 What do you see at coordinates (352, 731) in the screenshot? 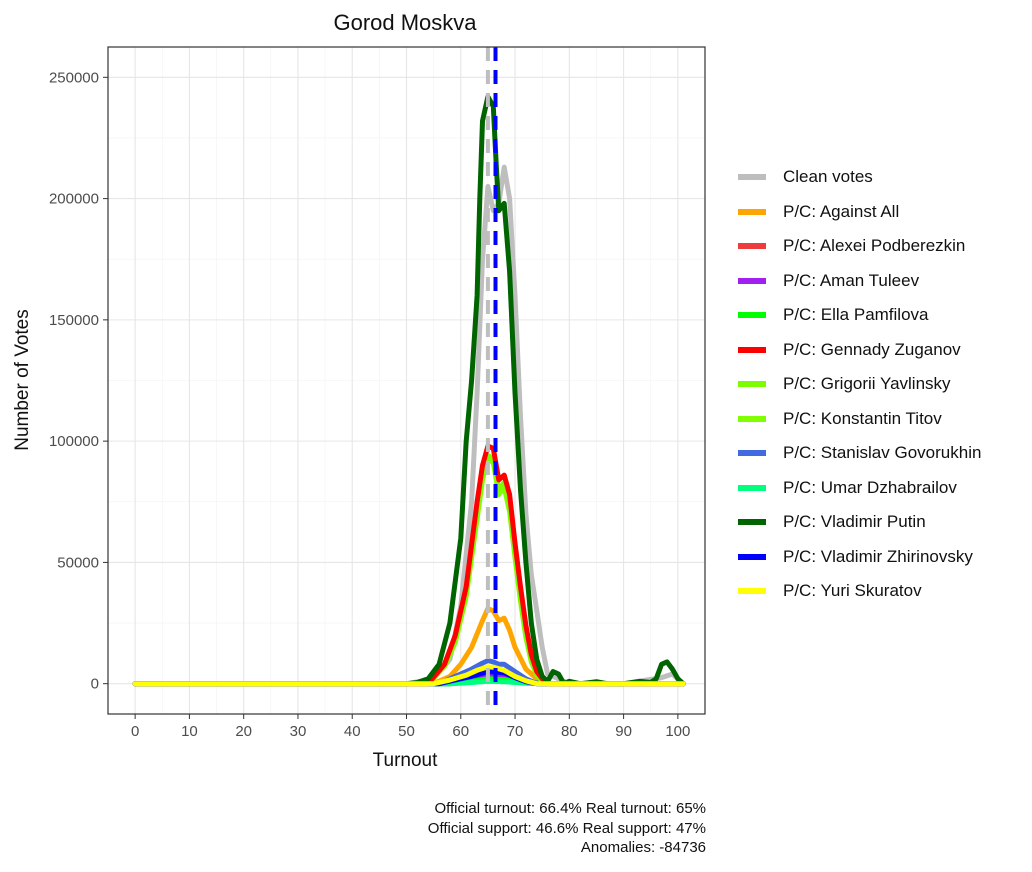
I see `x-tick-label: 40` at bounding box center [352, 731].